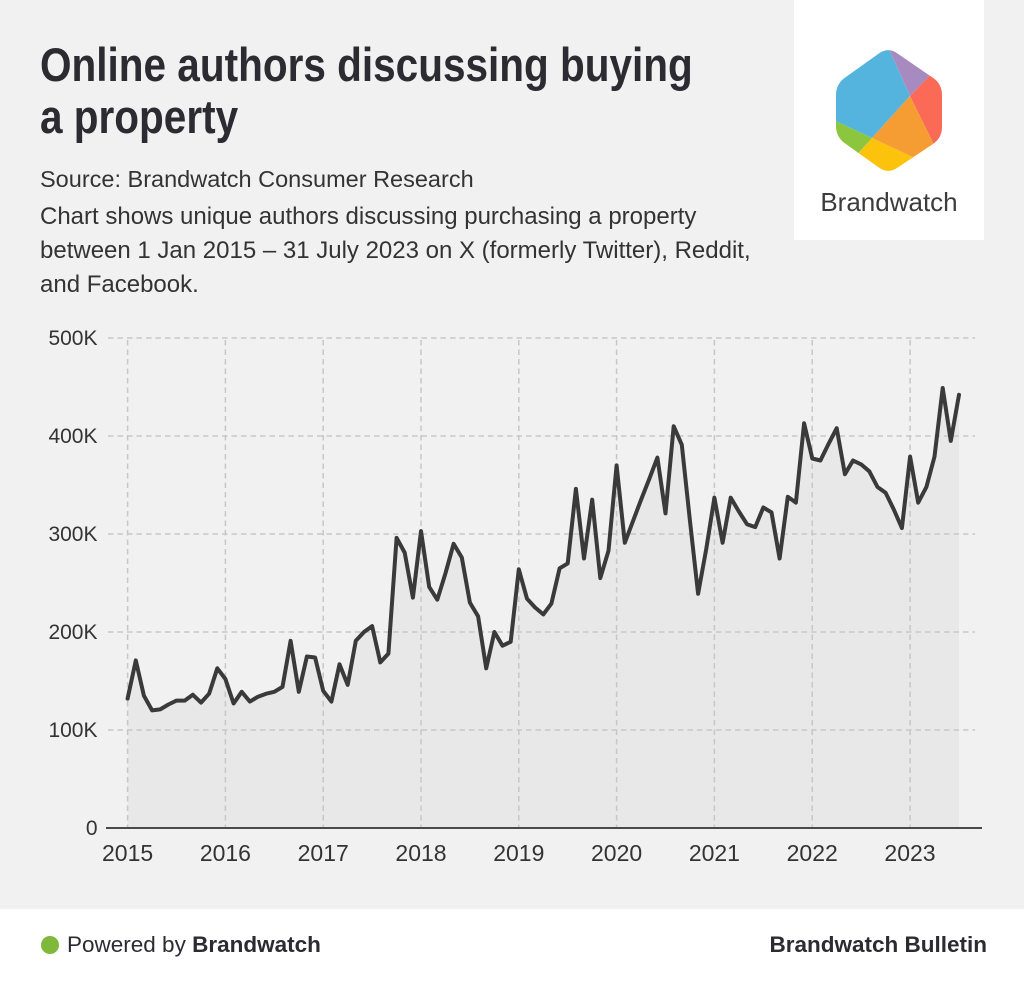 This screenshot has width=1024, height=984. Describe the element at coordinates (92, 828) in the screenshot. I see `svg-text: 0` at that location.